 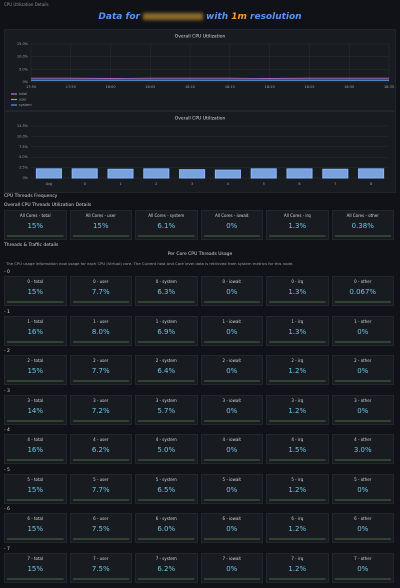 What do you see at coordinates (35, 479) in the screenshot?
I see `stat-label: 5 - total` at bounding box center [35, 479].